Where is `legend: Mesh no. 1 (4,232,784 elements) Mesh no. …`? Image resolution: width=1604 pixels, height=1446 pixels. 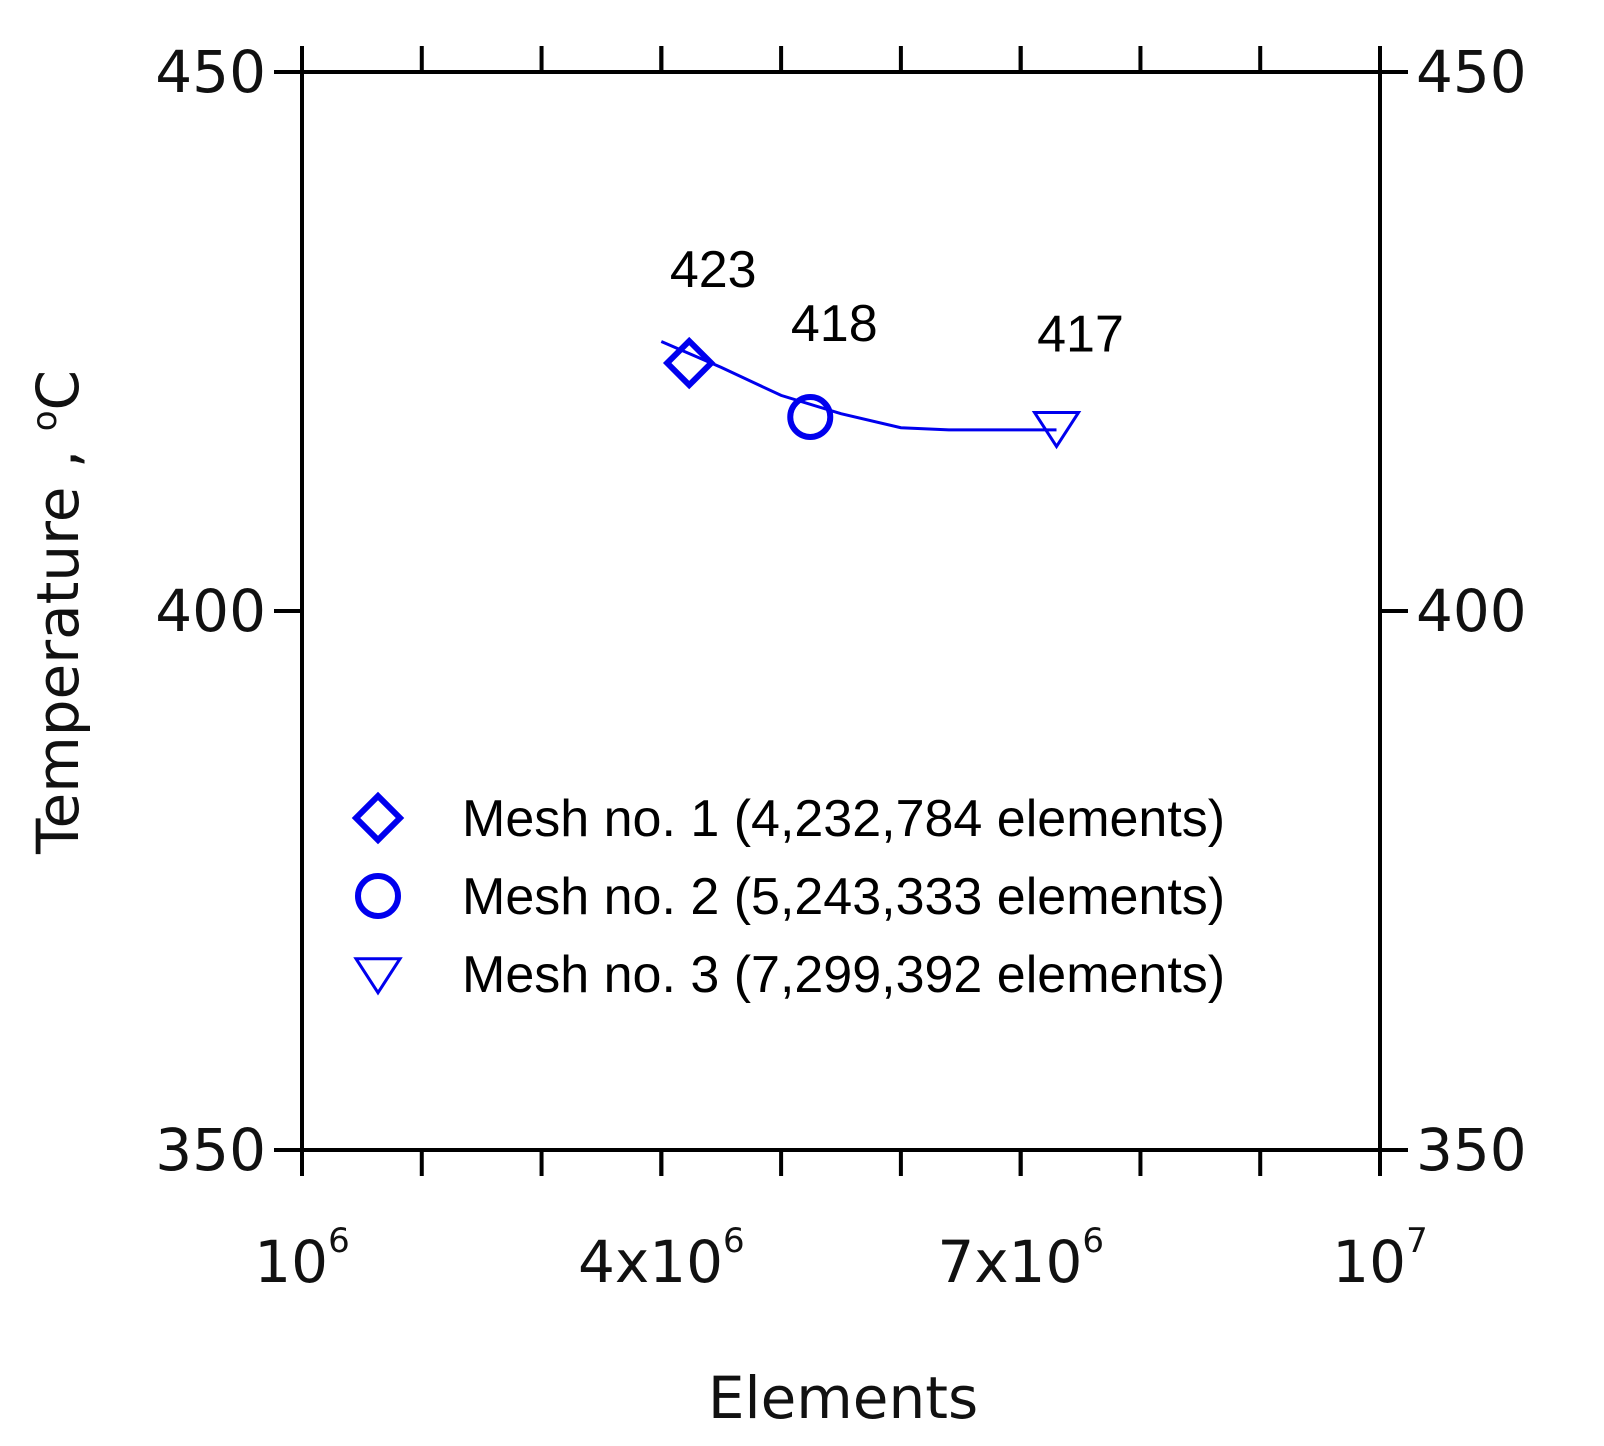 legend: Mesh no. 1 (4,232,784 elements) Mesh no. … is located at coordinates (788, 897).